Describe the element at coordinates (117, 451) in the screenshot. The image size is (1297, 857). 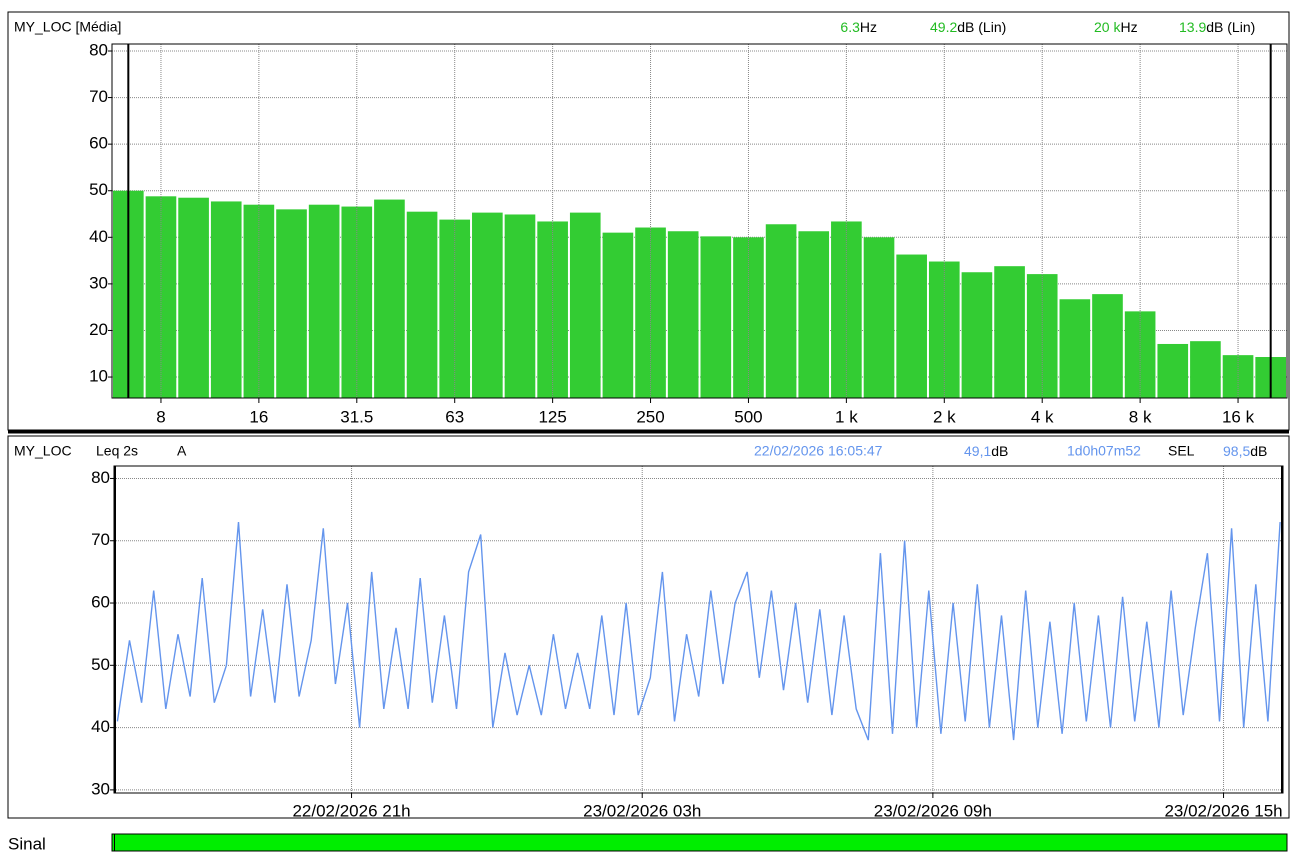
I see `index: Leq 2s` at that location.